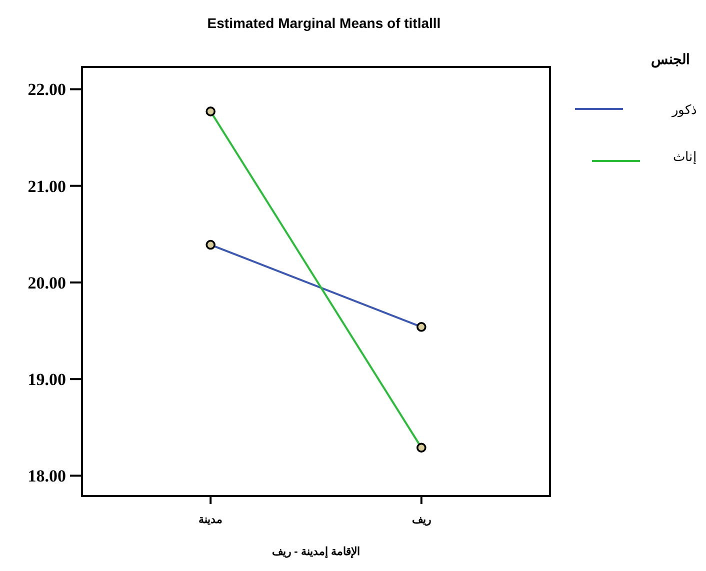 This screenshot has width=706, height=571. What do you see at coordinates (670, 60) in the screenshot?
I see `legend-title: الجنس` at bounding box center [670, 60].